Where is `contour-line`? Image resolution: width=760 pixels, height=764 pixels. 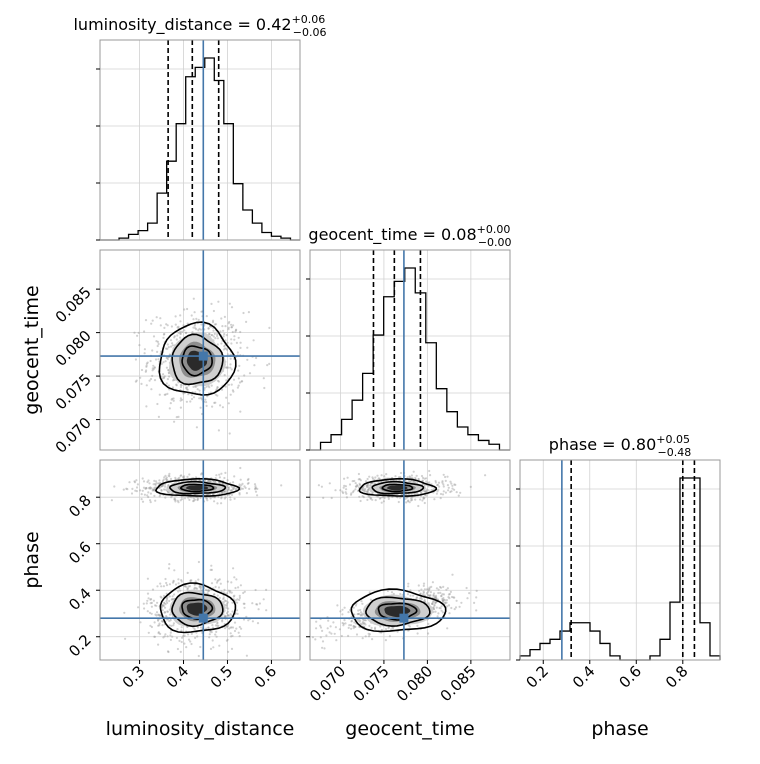
contour-line is located at coordinates (197, 487).